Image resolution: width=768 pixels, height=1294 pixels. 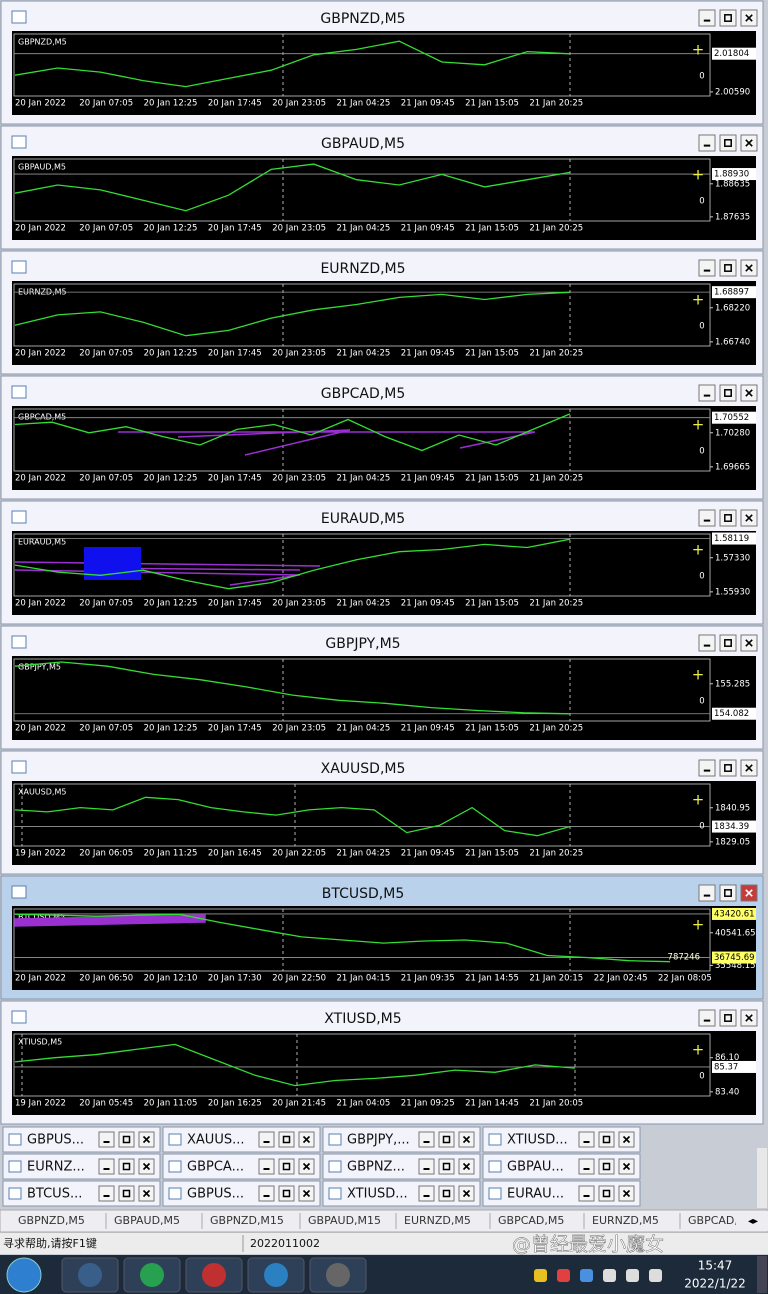 What do you see at coordinates (152, 1275) in the screenshot?
I see `app-icon` at bounding box center [152, 1275].